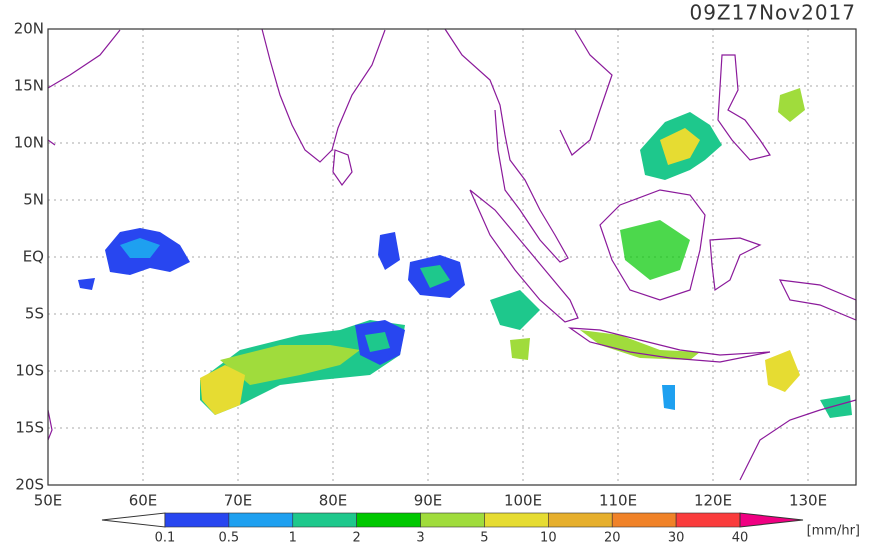  What do you see at coordinates (808, 501) in the screenshot?
I see `lon-label: 130E` at bounding box center [808, 501].